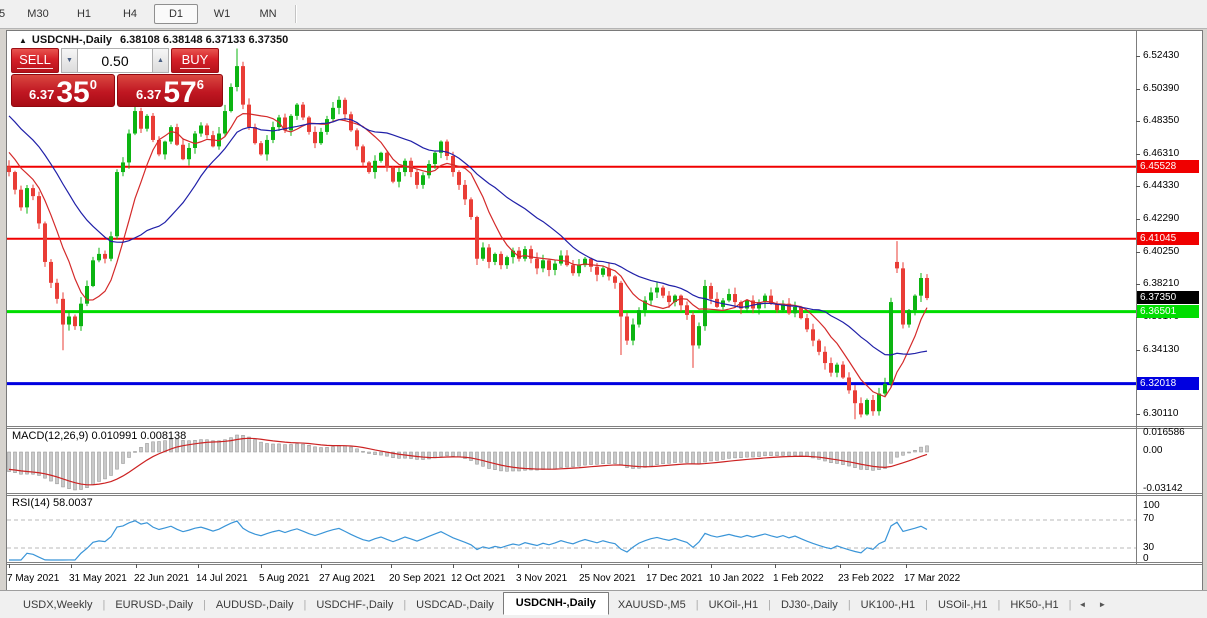 The height and width of the screenshot is (618, 1207). What do you see at coordinates (798, 578) in the screenshot?
I see `date-label: 1 Feb 2022` at bounding box center [798, 578].